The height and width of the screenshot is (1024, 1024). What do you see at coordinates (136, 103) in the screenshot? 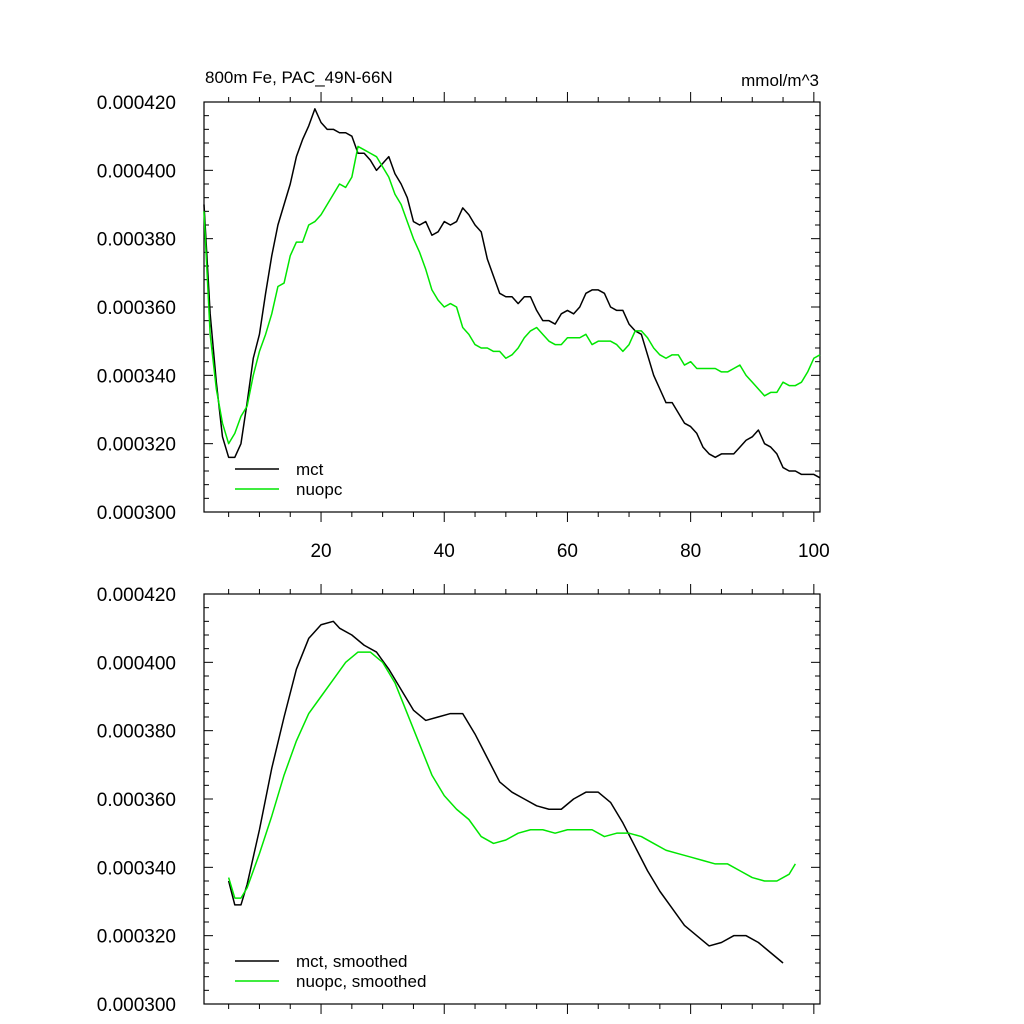
I see `top-ytick-label: 0.000420` at bounding box center [136, 103].